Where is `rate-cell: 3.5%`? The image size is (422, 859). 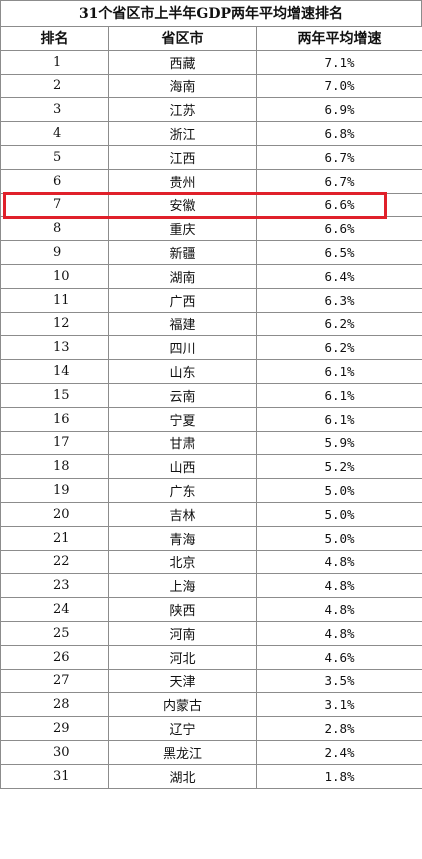 rate-cell: 3.5% is located at coordinates (339, 681).